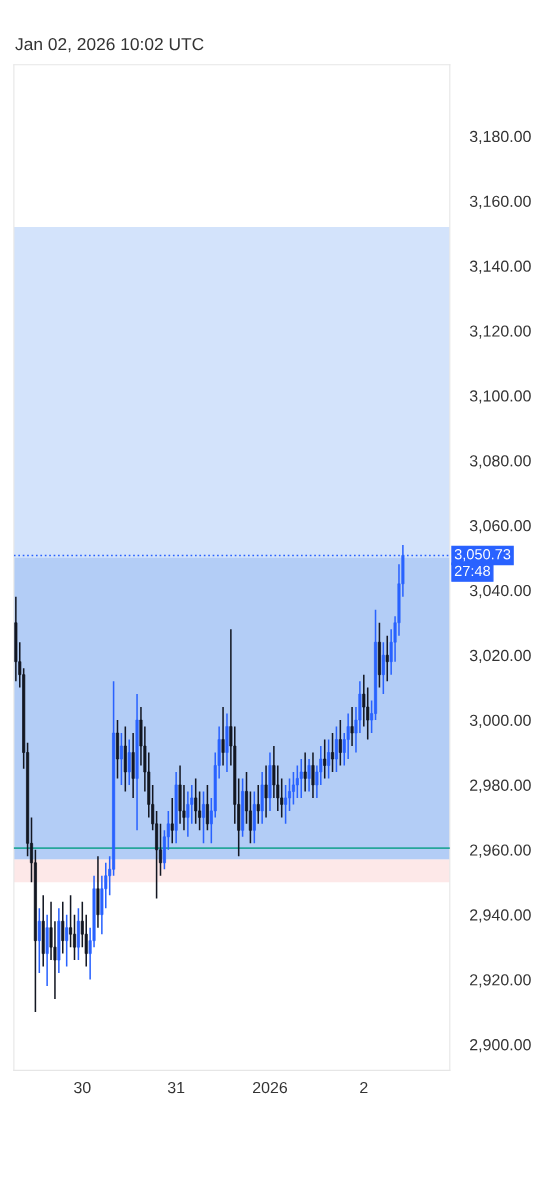 The width and height of the screenshot is (556, 1200). I want to click on y-tick-label: 3,120.00, so click(500, 332).